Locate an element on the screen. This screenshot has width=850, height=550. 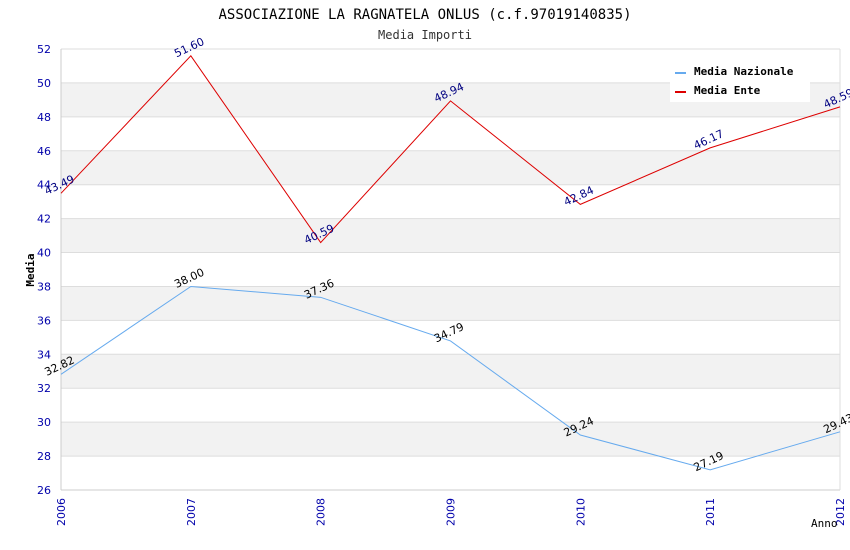
x-axis: 2006 2007 2008 2009 2010 2011 2012 is located at coordinates (451, 512).